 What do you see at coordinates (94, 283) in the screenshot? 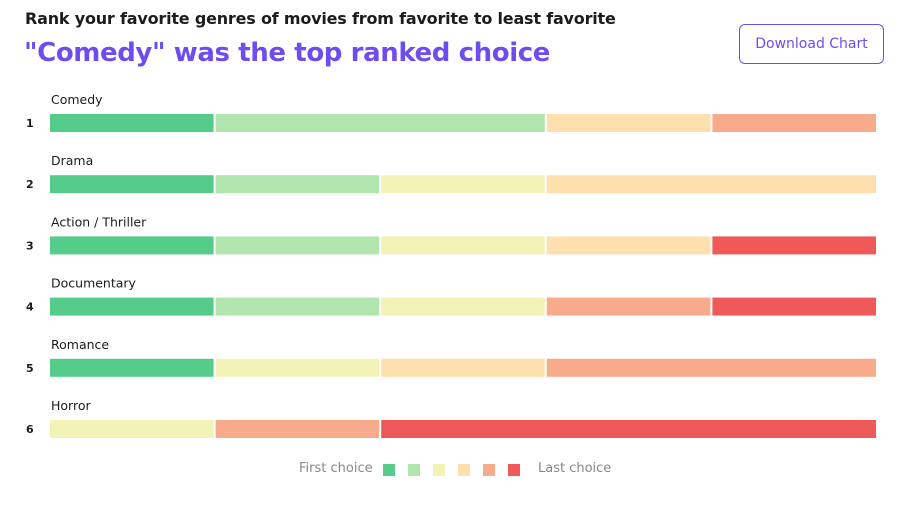
I see `genre-label: Documentary` at bounding box center [94, 283].